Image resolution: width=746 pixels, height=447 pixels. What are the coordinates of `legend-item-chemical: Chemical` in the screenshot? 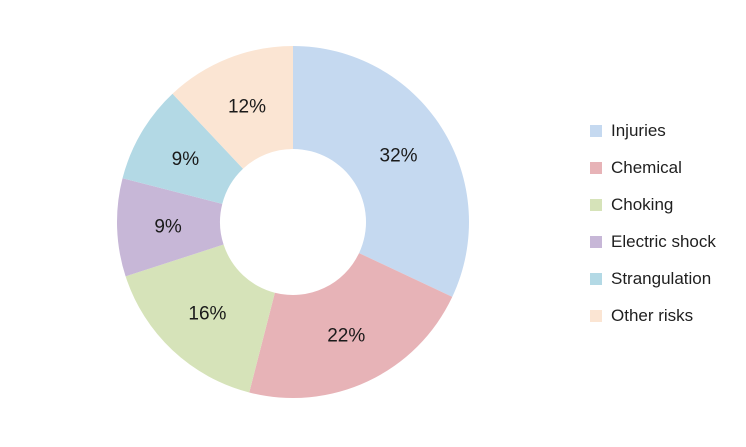 It's located at (653, 167).